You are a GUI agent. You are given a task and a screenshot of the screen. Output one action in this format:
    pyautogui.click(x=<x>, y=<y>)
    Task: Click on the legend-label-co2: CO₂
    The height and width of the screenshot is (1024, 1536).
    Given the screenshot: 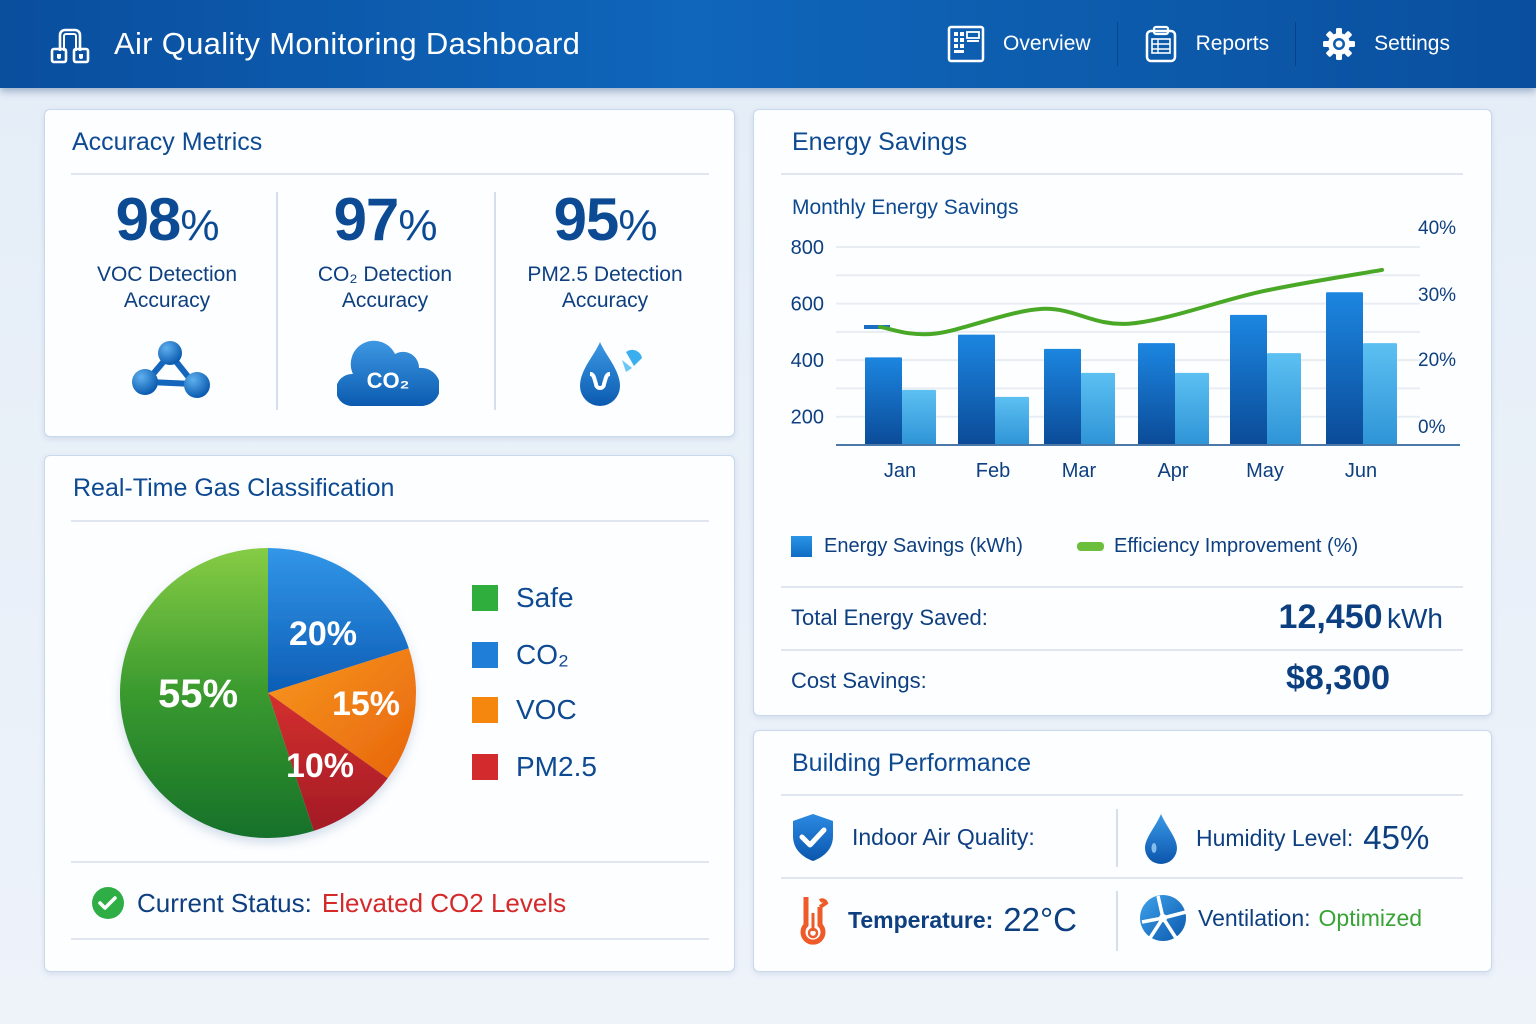 What is the action you would take?
    pyautogui.click(x=542, y=654)
    